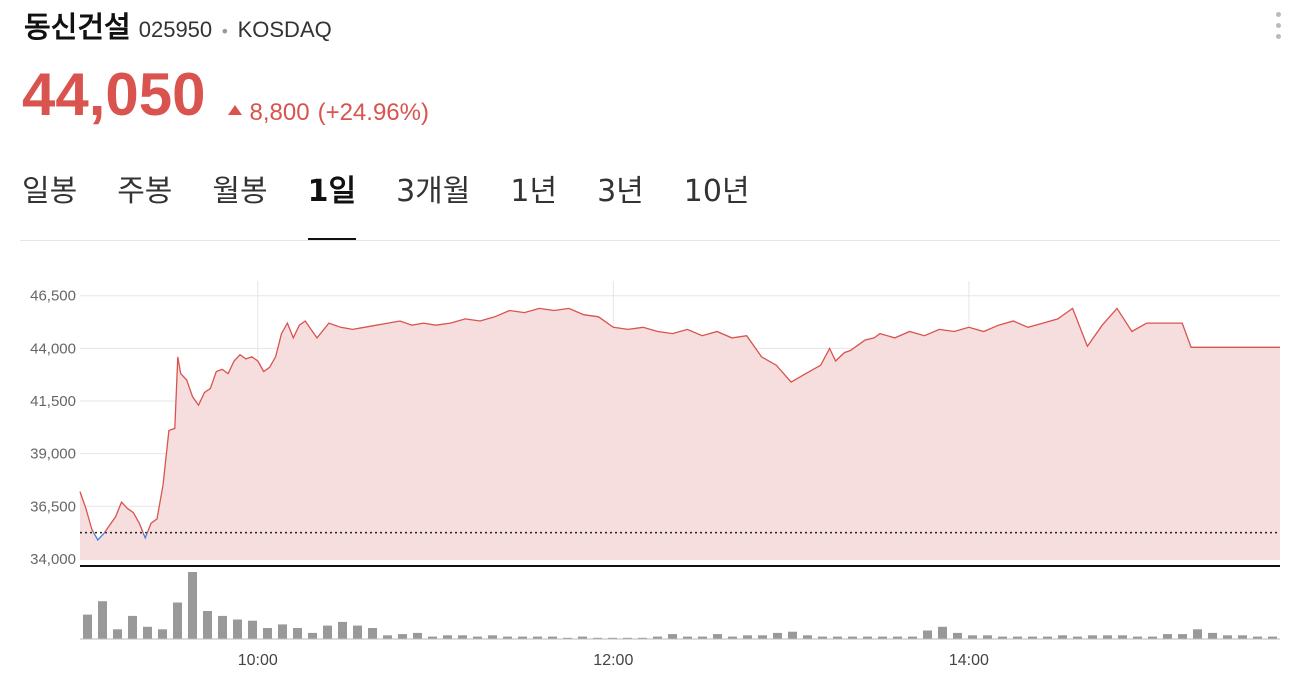 This screenshot has width=1302, height=673. I want to click on y-tick-label: 44,000, so click(53, 348).